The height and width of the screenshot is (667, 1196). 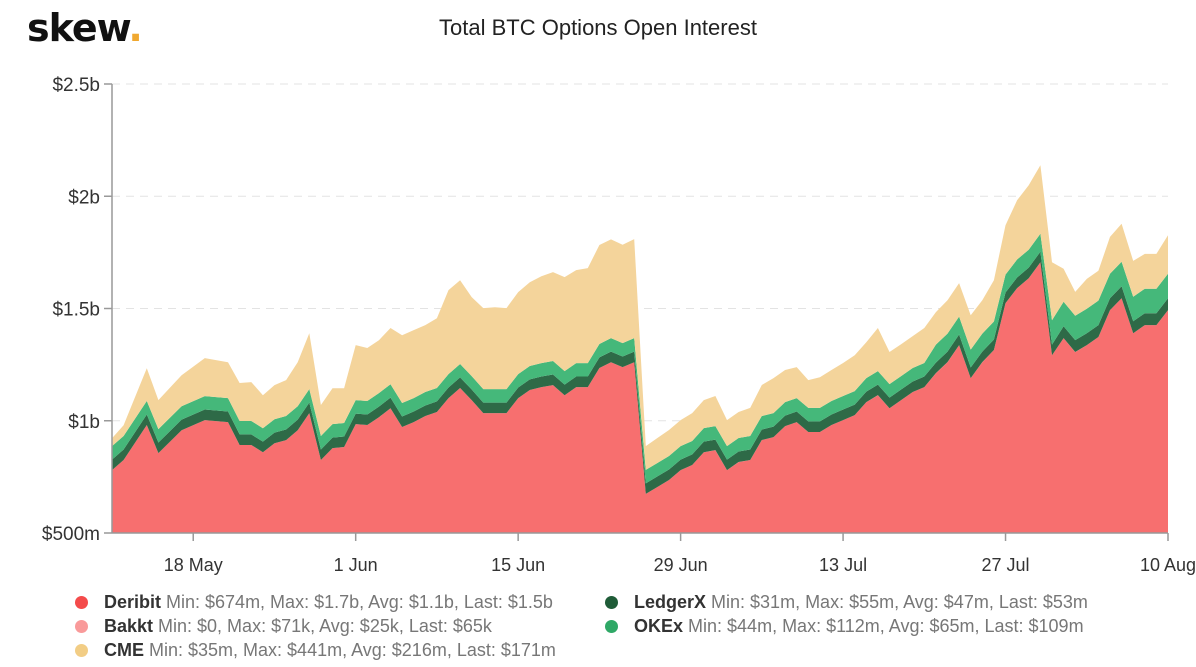 What do you see at coordinates (843, 565) in the screenshot?
I see `x-tick-label: 13 Jul` at bounding box center [843, 565].